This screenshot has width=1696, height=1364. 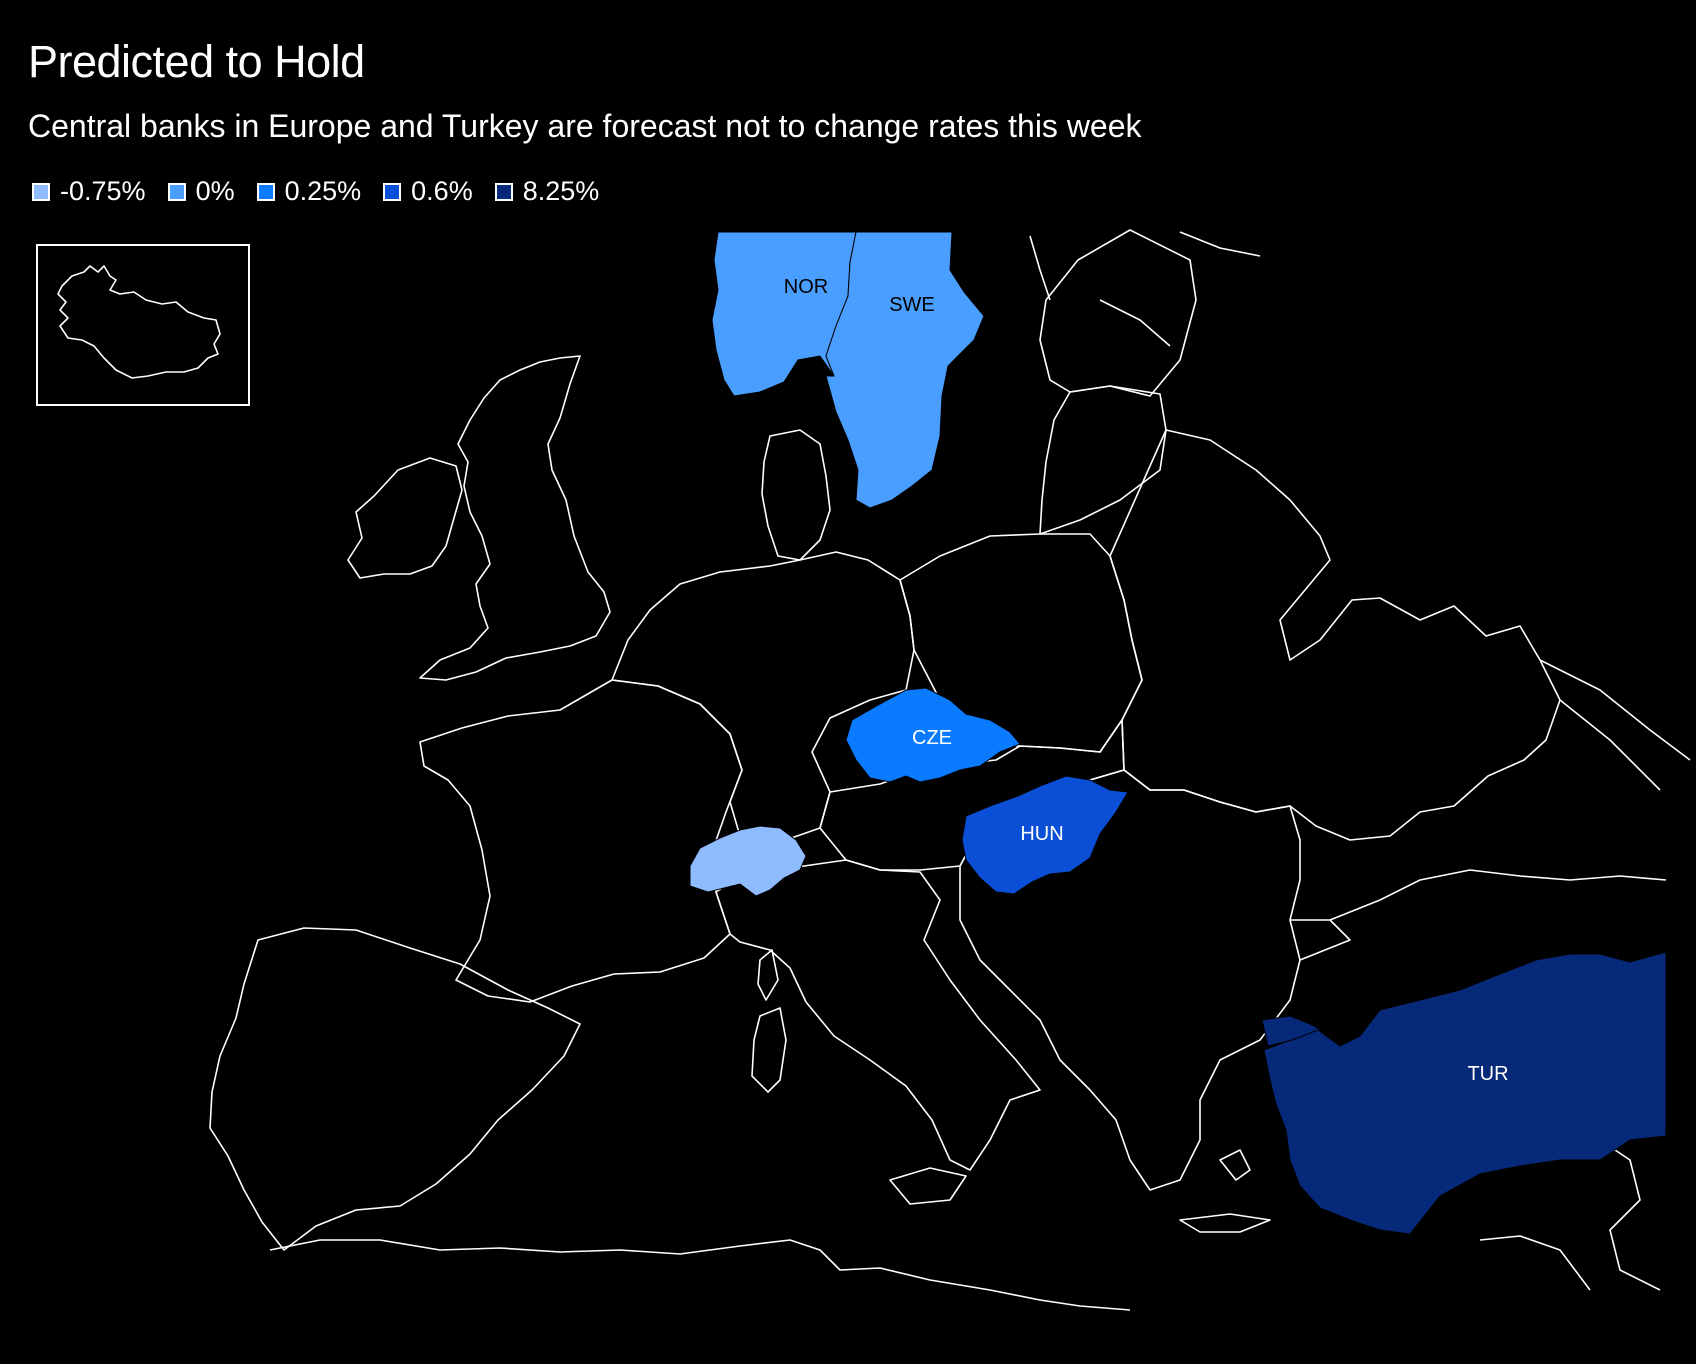 I want to click on legend-label: -0.75%, so click(x=103, y=191).